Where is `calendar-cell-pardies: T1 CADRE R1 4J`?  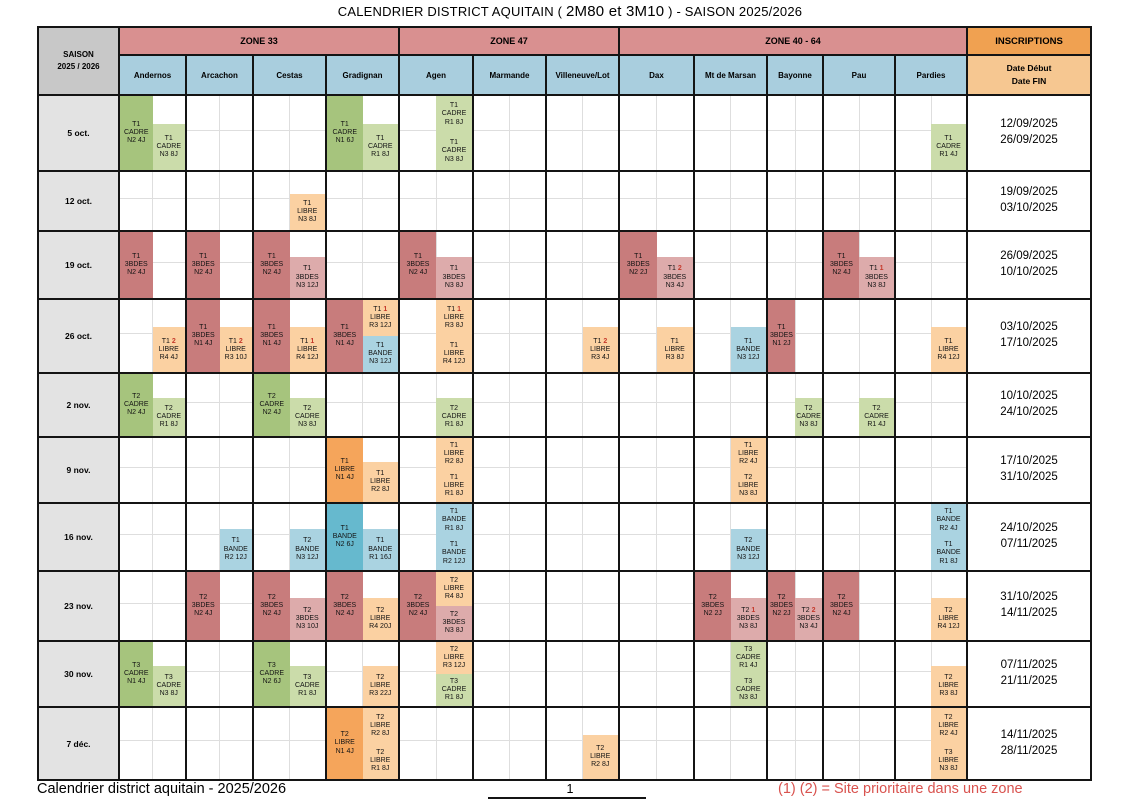 calendar-cell-pardies: T1 CADRE R1 4J is located at coordinates (932, 134).